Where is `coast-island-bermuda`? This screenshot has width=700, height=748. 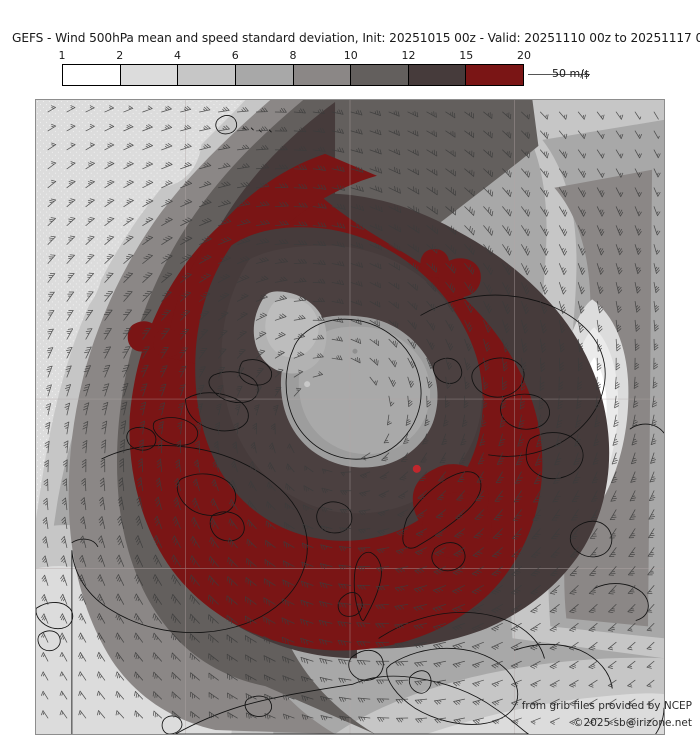 coast-island-bermuda is located at coordinates (226, 125).